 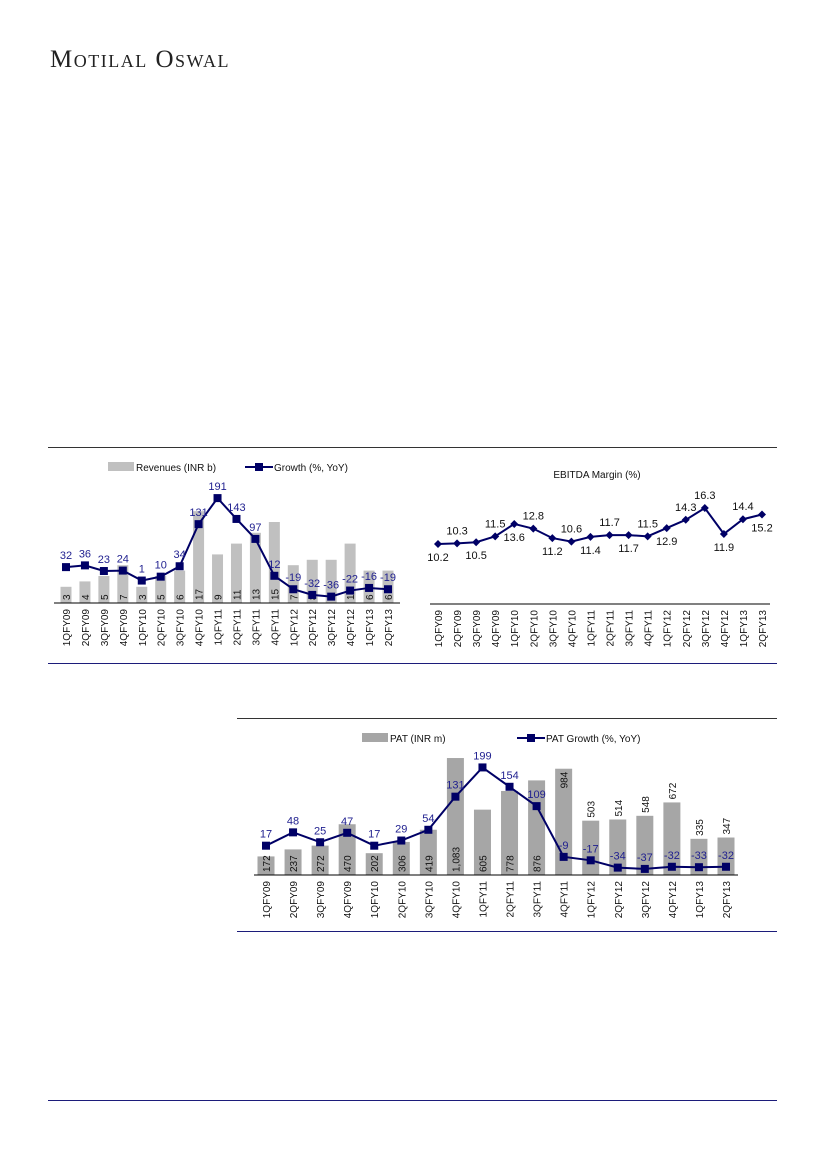 What do you see at coordinates (565, 779) in the screenshot?
I see `pat-bar-value-label: 984` at bounding box center [565, 779].